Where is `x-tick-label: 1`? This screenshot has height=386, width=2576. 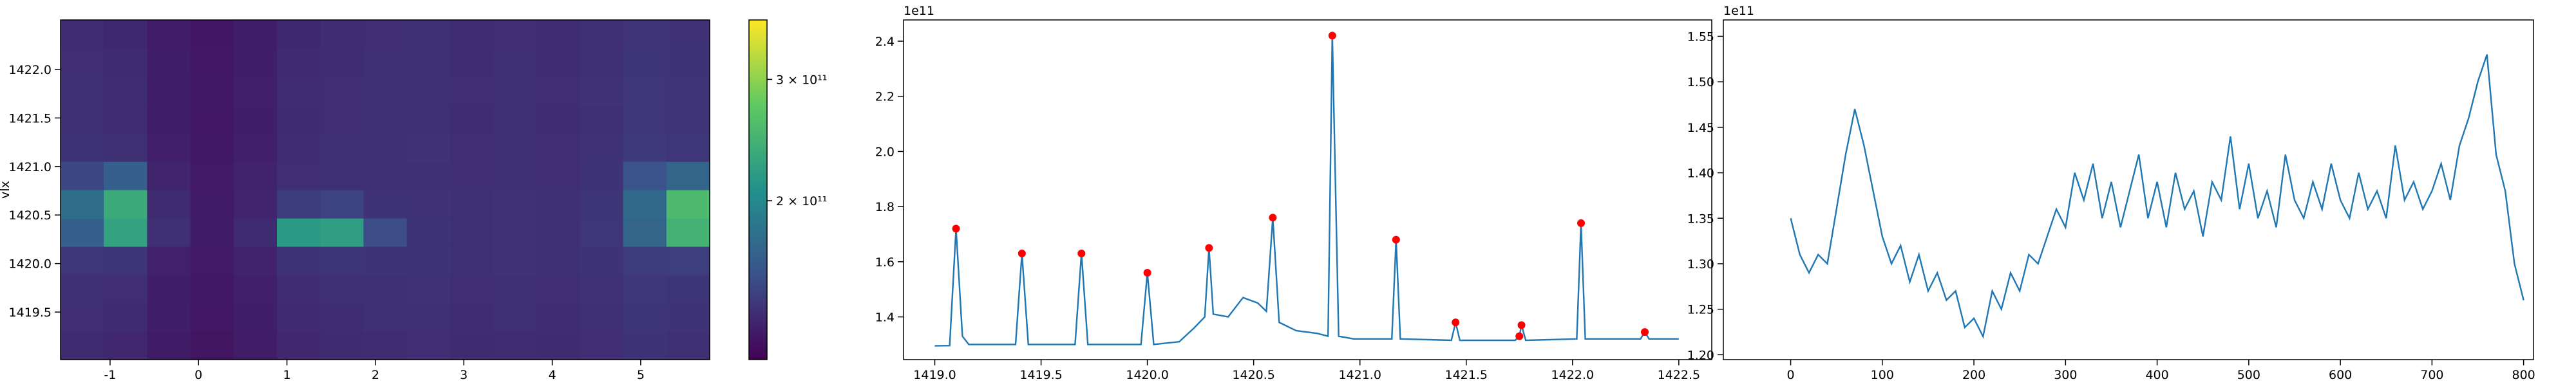 x-tick-label: 1 is located at coordinates (287, 375).